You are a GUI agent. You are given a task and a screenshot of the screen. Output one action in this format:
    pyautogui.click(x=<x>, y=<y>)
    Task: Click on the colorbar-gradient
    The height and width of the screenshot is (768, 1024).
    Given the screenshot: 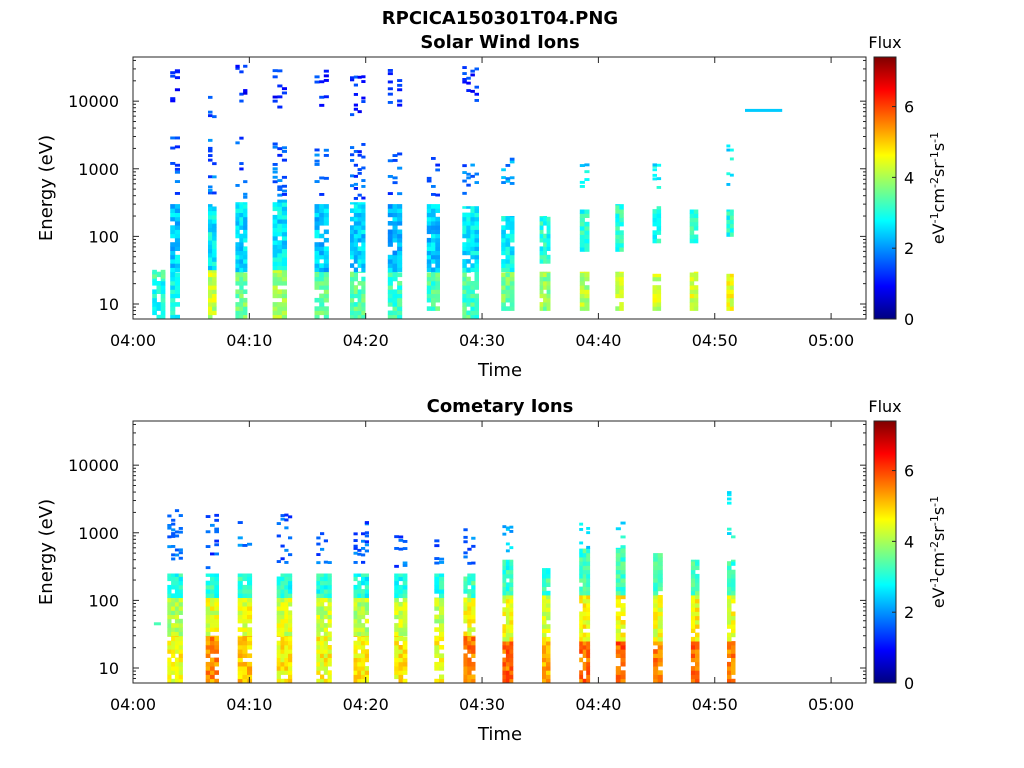 What is the action you would take?
    pyautogui.click(x=885, y=552)
    